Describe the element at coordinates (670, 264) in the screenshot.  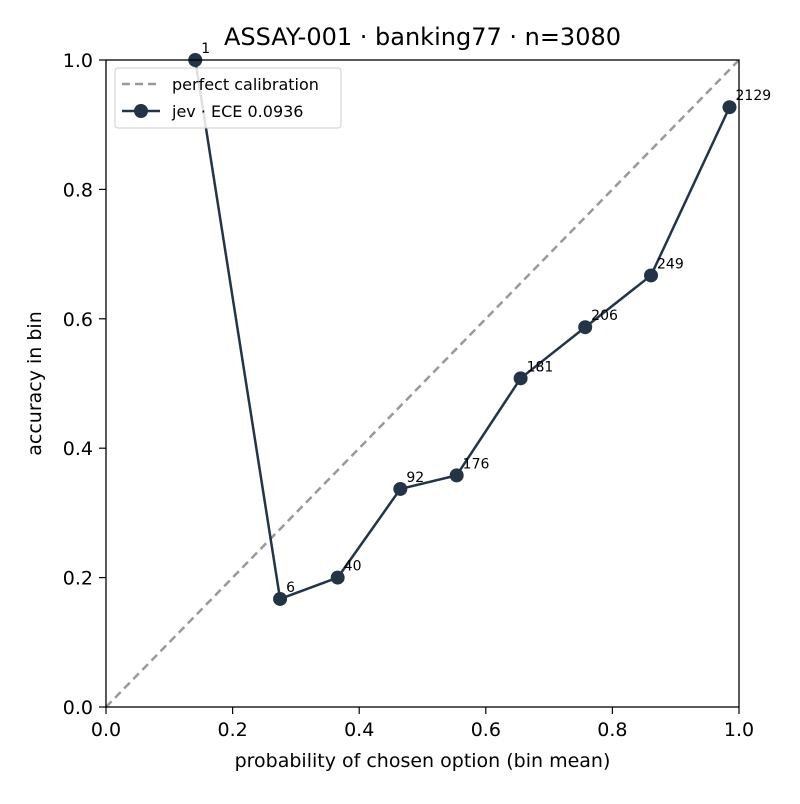
I see `point-count-label: 249` at that location.